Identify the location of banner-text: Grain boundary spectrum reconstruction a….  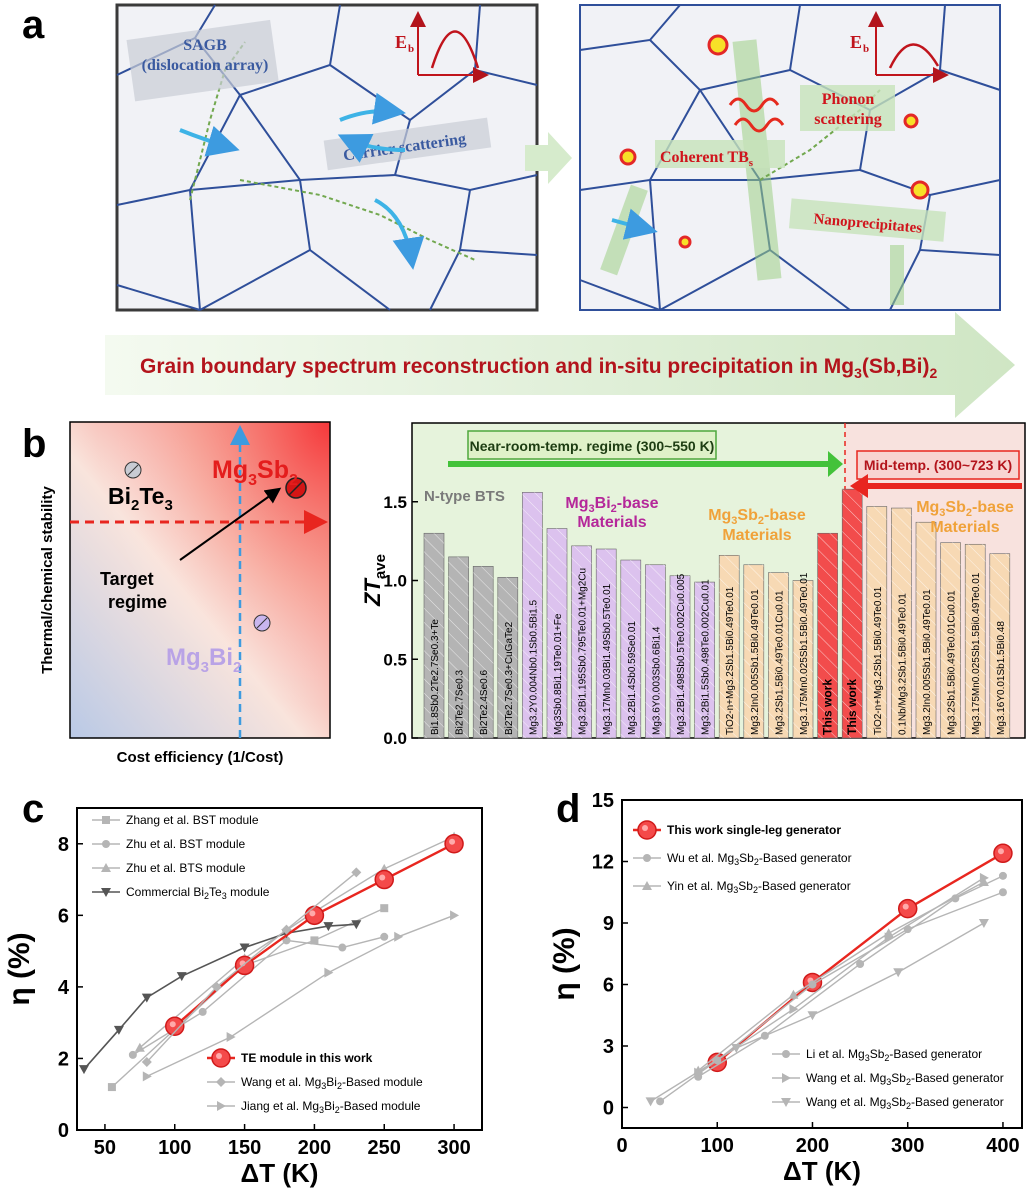
(539, 368).